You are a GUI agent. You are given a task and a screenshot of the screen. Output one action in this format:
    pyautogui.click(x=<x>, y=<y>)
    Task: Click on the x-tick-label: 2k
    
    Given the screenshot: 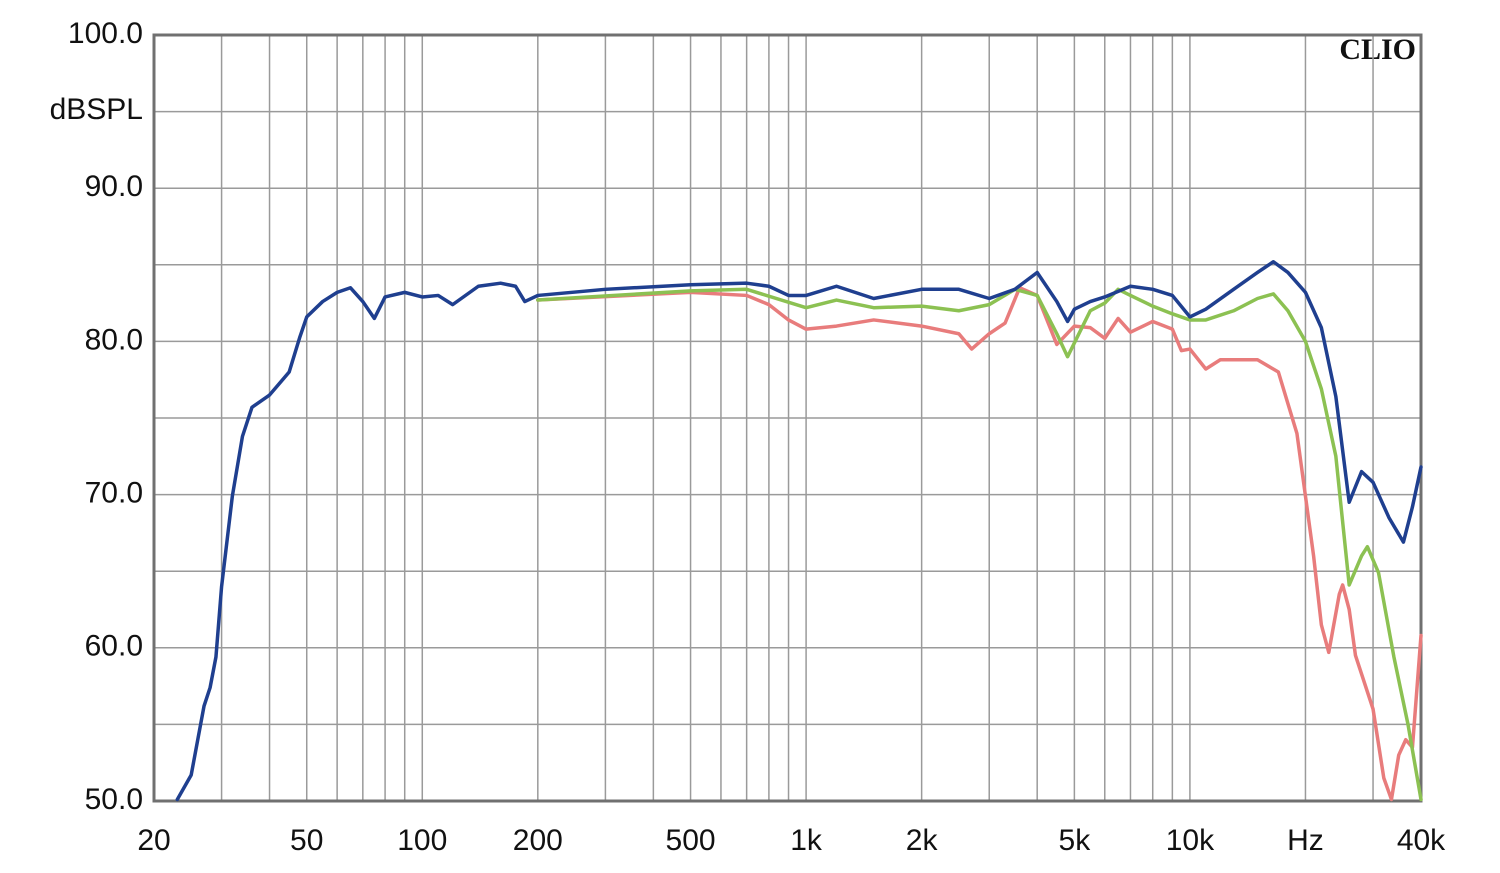 What is the action you would take?
    pyautogui.click(x=922, y=840)
    